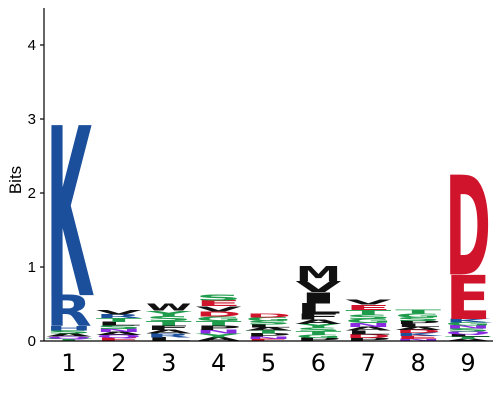 The width and height of the screenshot is (500, 400). I want to click on logo-letter-W: W, so click(169, 307).